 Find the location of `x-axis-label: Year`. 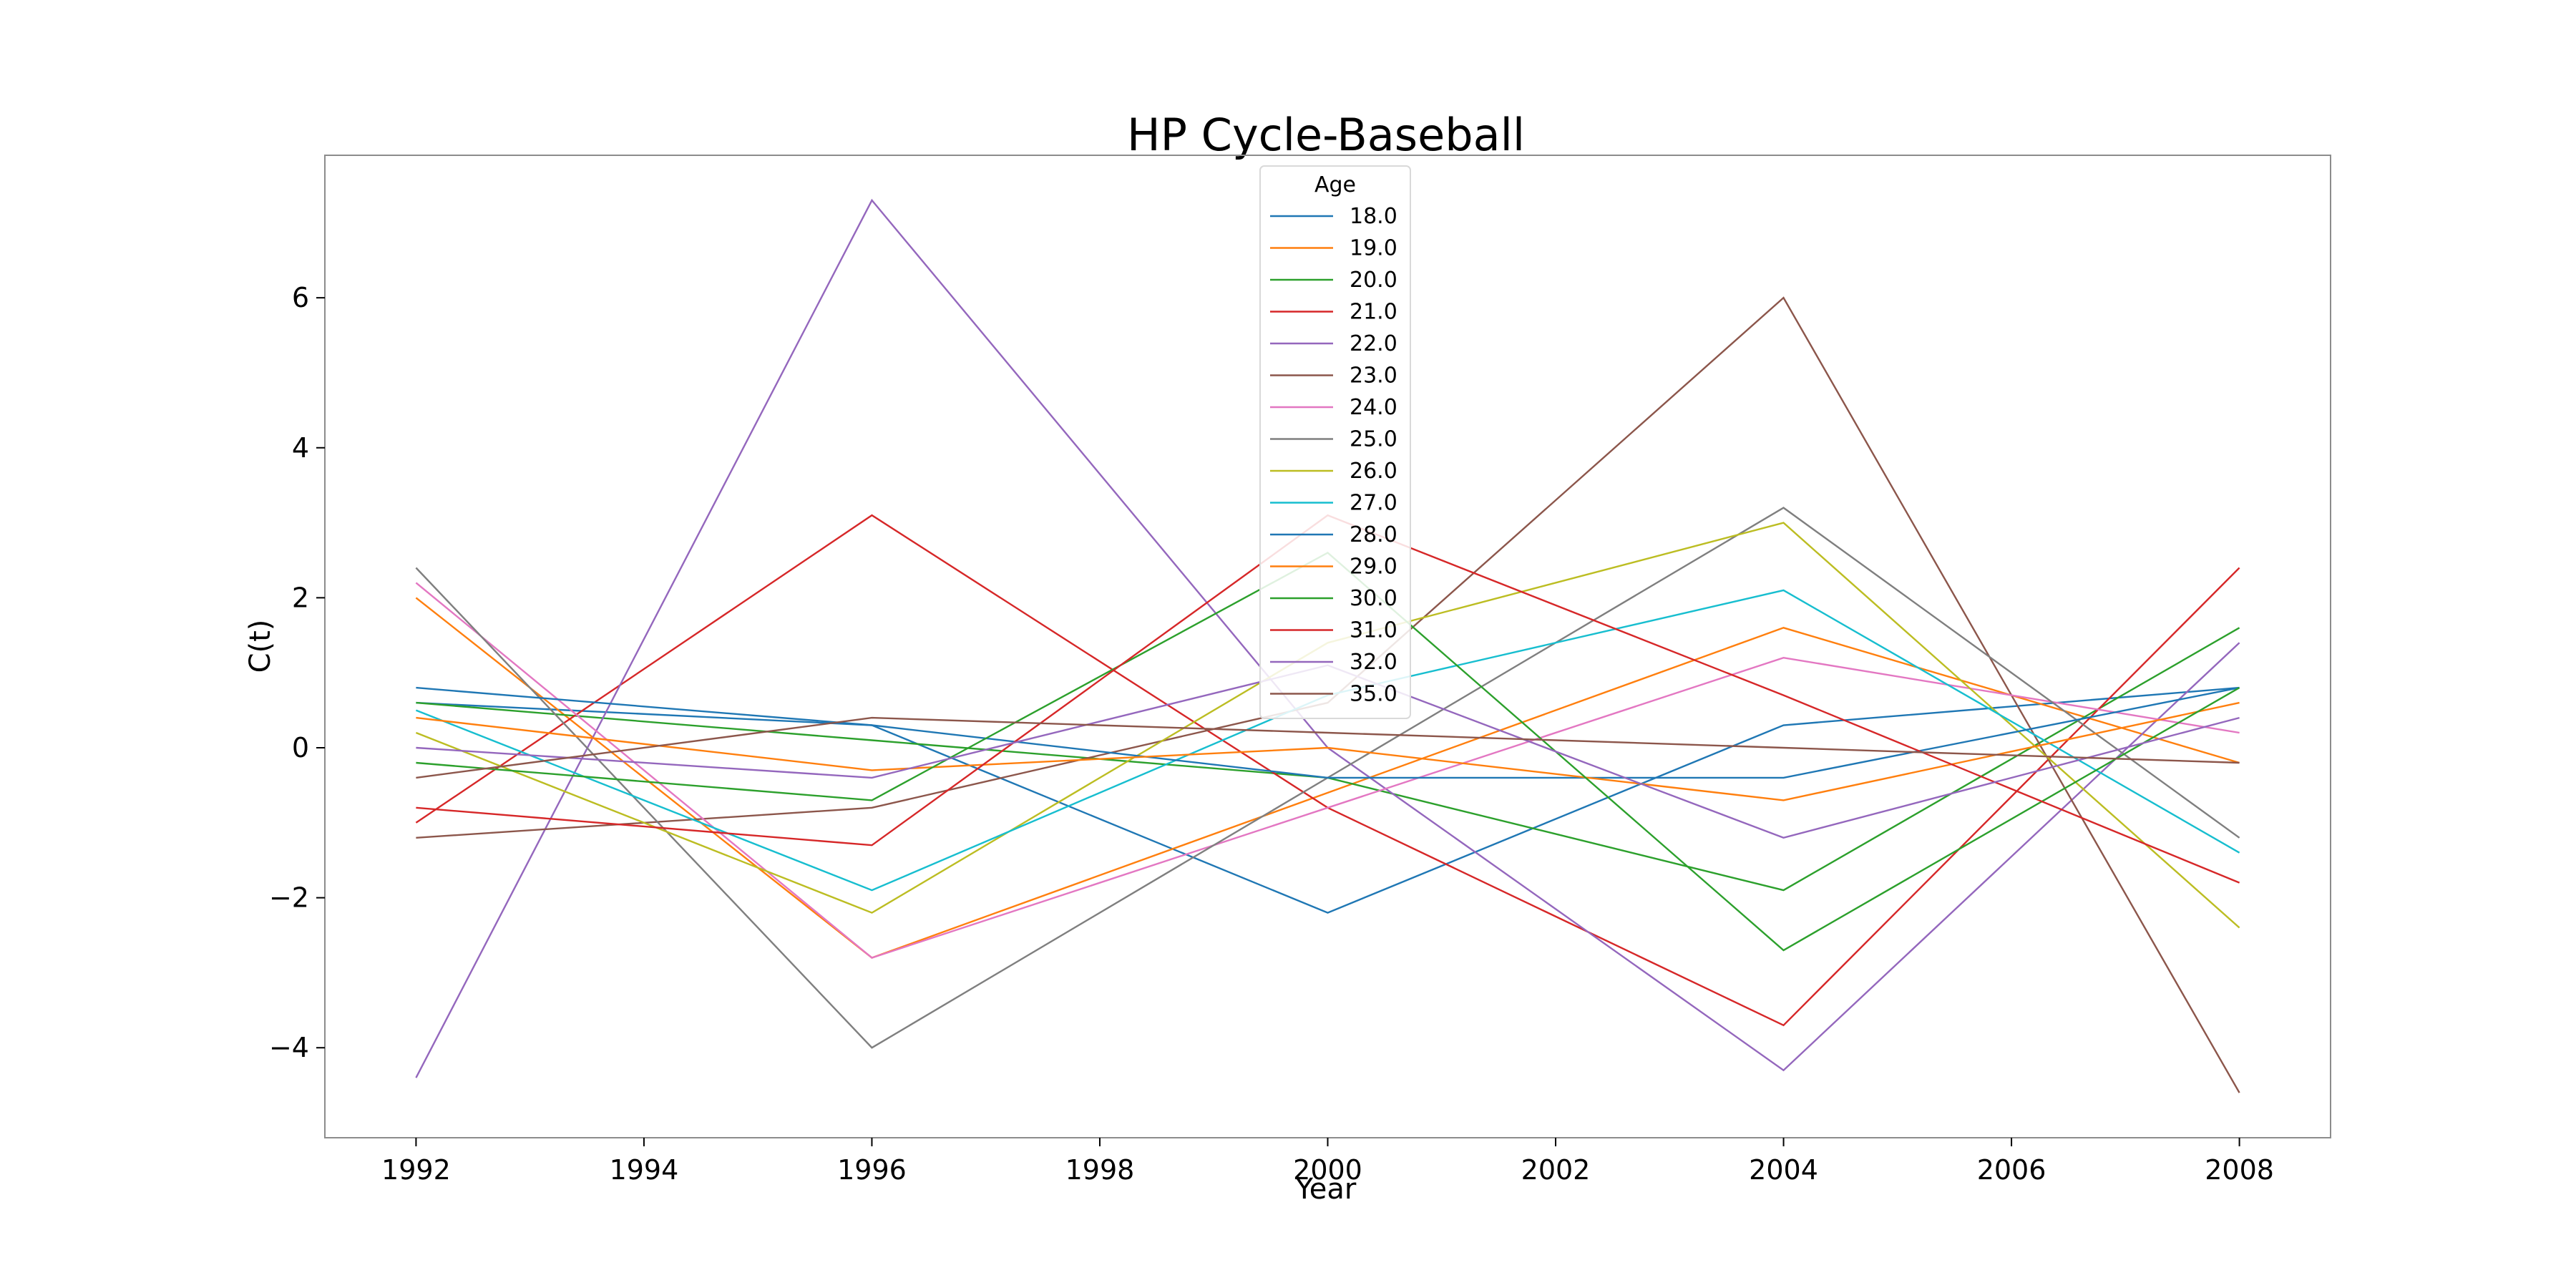

x-axis-label: Year is located at coordinates (1326, 1189).